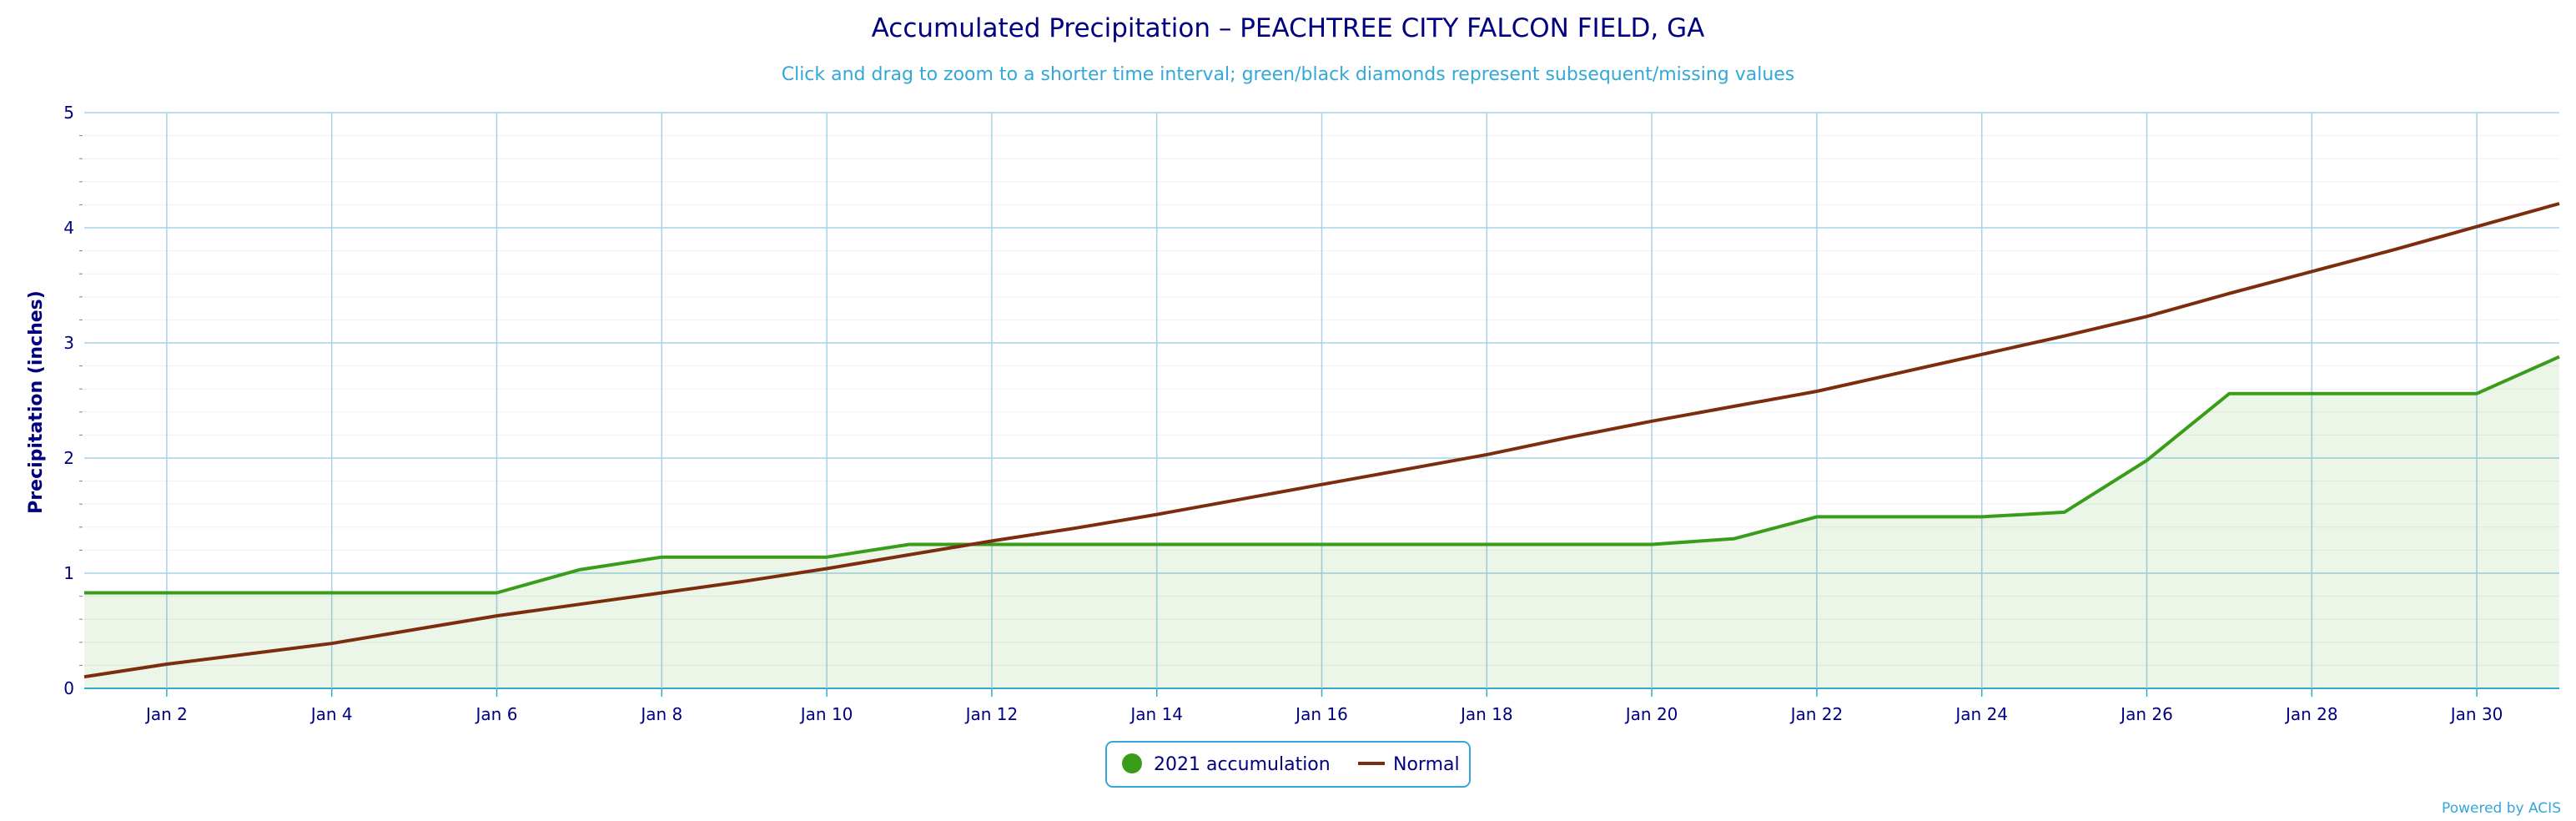 This screenshot has height=821, width=2576. I want to click on y-tick-label: 0, so click(68, 688).